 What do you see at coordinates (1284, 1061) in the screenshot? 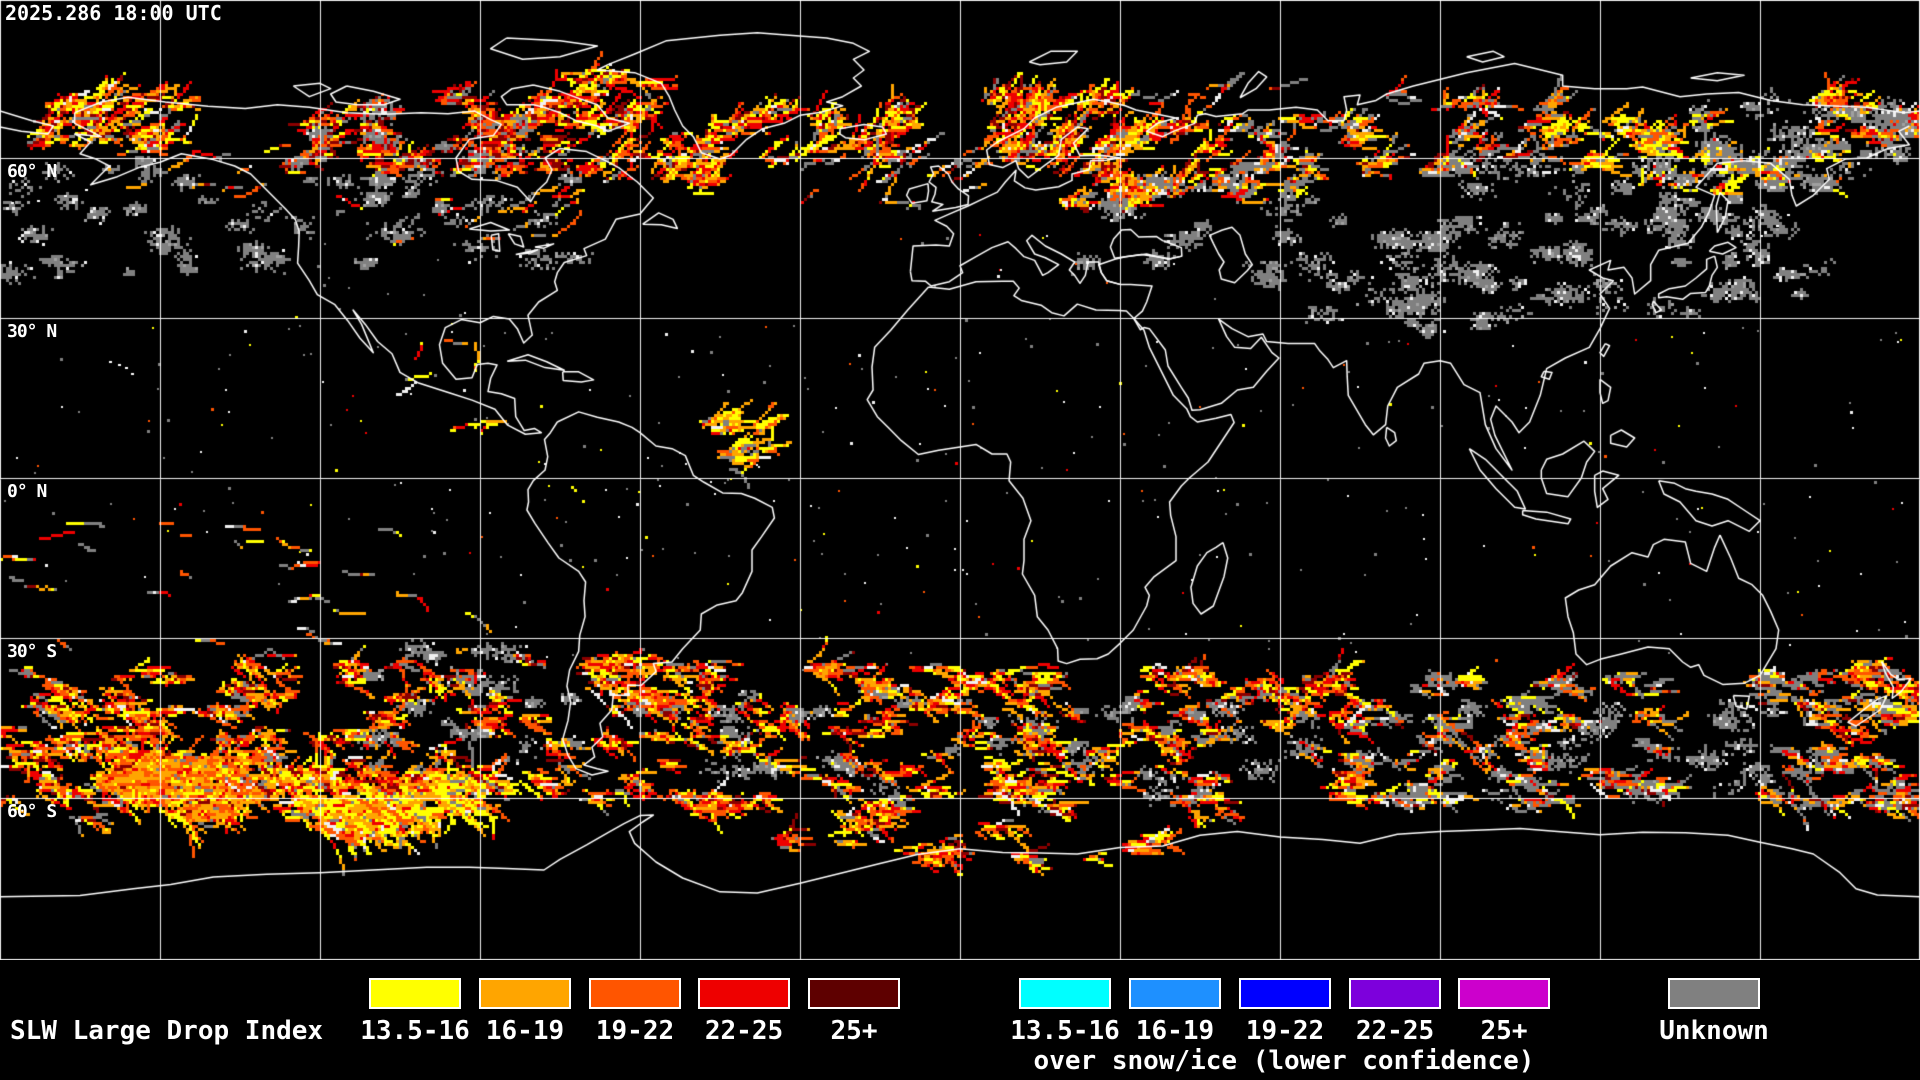
I see `legend-snow-ice-note: over snow/ice (lower confidence)` at bounding box center [1284, 1061].